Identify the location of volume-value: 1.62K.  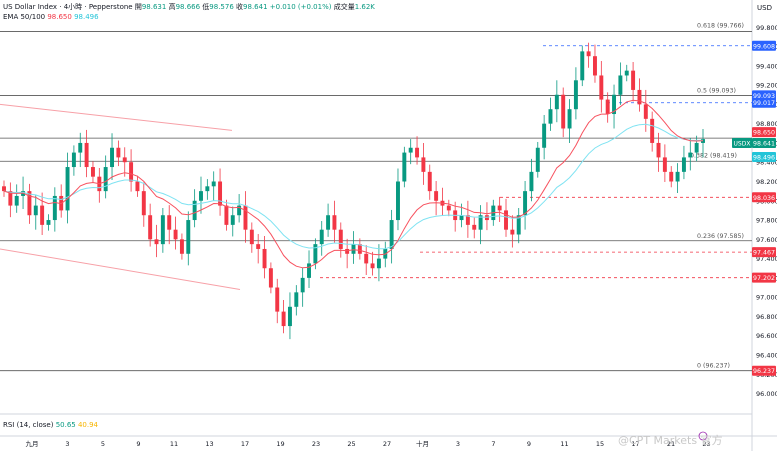
(364, 7).